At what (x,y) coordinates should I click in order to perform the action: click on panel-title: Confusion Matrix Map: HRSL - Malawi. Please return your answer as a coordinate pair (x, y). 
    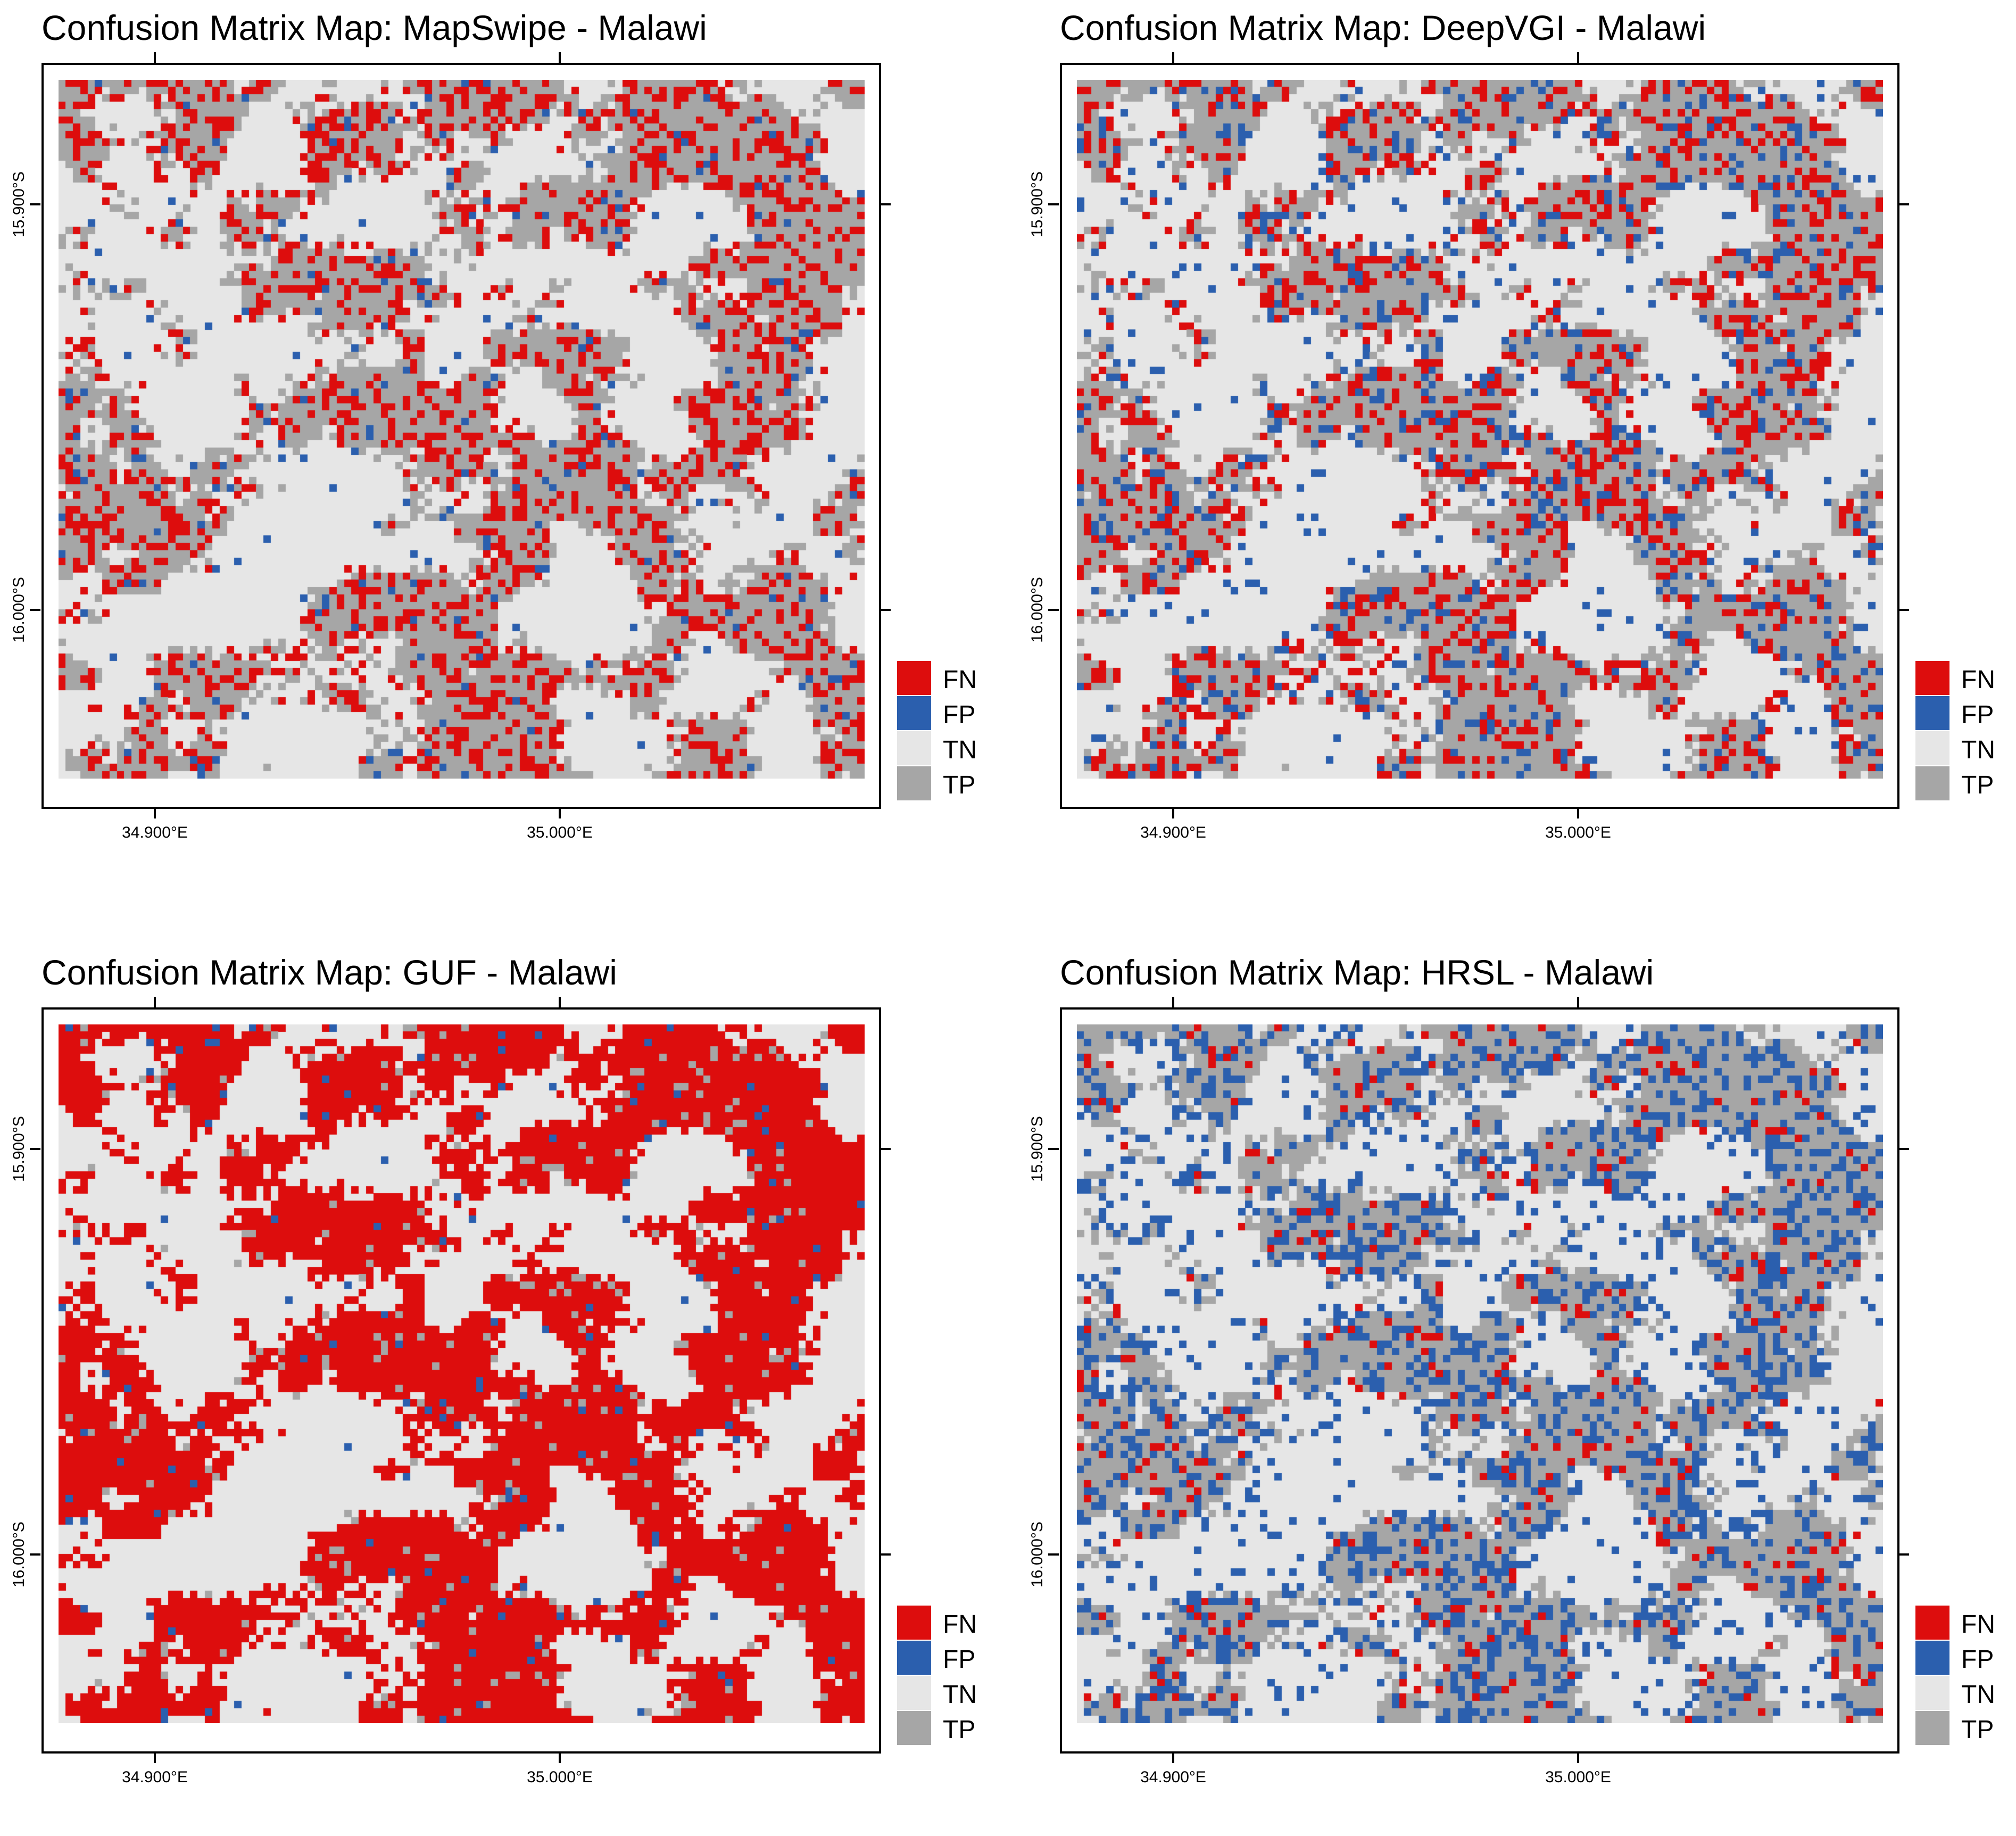
    Looking at the image, I should click on (1357, 972).